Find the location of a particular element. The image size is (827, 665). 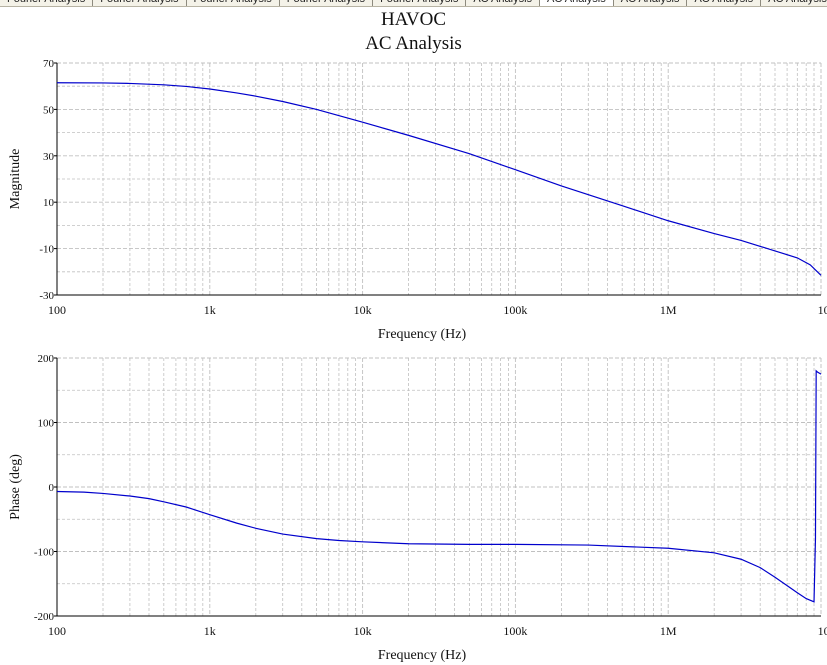

chart-title: HAVOC is located at coordinates (413, 19).